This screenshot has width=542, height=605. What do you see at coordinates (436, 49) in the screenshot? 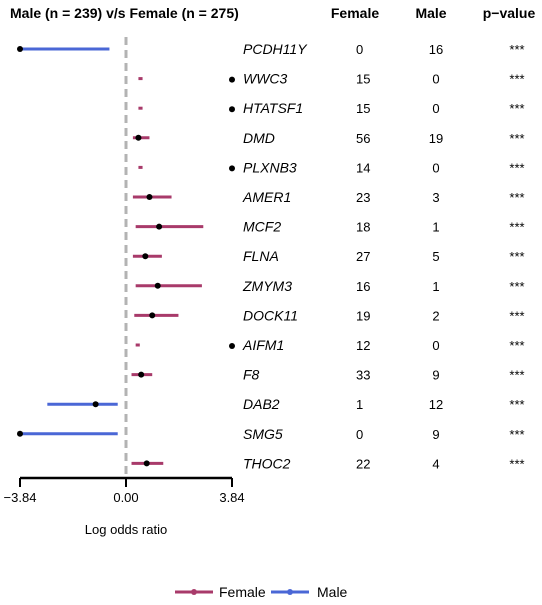
I see `male-count: 16` at bounding box center [436, 49].